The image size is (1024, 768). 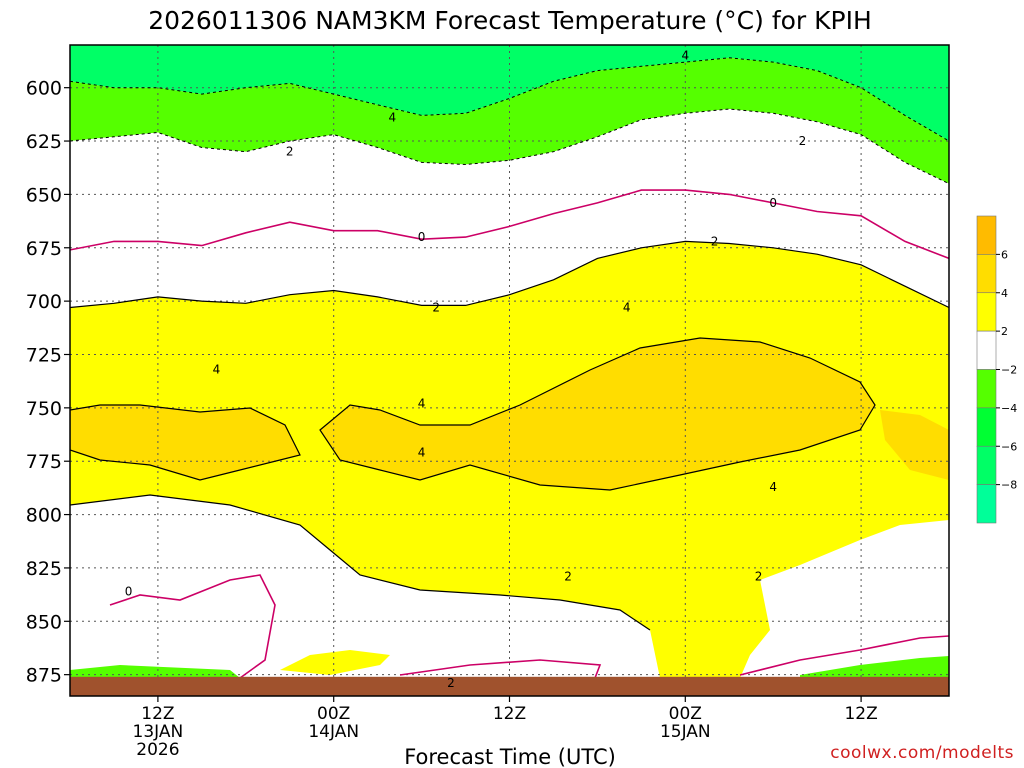 What do you see at coordinates (157, 750) in the screenshot?
I see `x-tick-year: 2026` at bounding box center [157, 750].